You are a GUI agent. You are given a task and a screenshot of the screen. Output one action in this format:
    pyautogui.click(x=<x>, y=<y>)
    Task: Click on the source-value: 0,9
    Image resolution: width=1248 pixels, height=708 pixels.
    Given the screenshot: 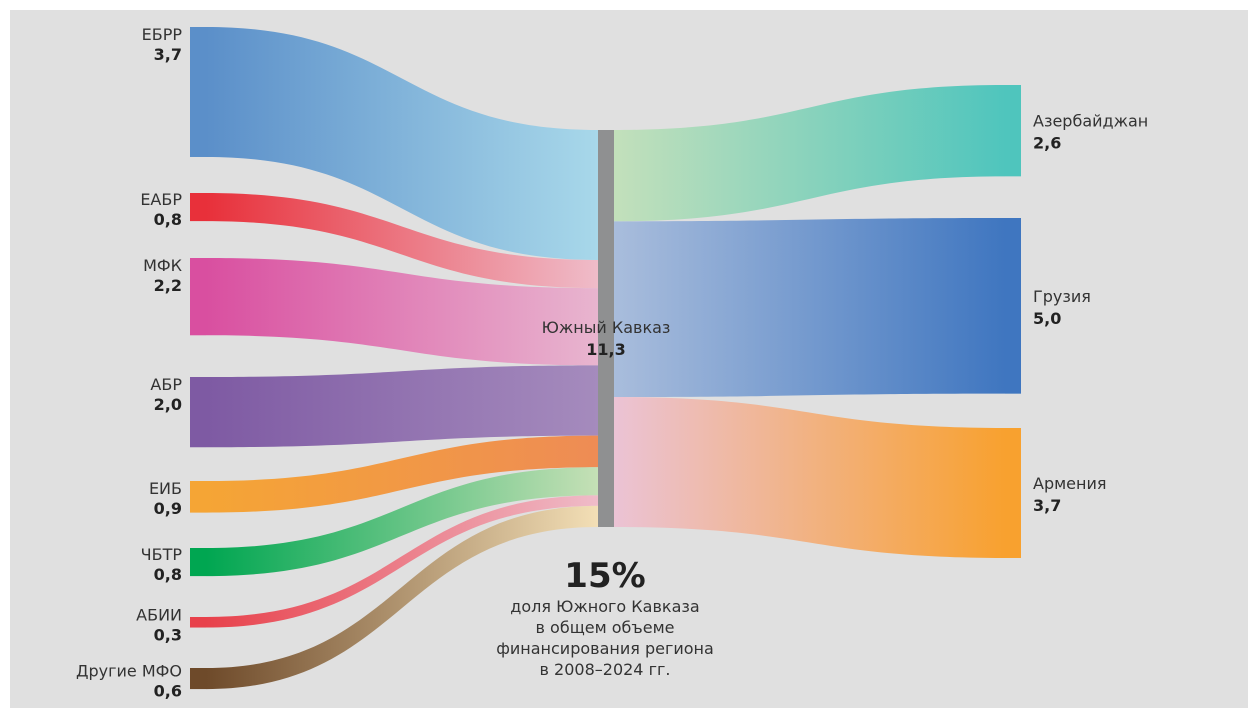 What is the action you would take?
    pyautogui.click(x=168, y=508)
    